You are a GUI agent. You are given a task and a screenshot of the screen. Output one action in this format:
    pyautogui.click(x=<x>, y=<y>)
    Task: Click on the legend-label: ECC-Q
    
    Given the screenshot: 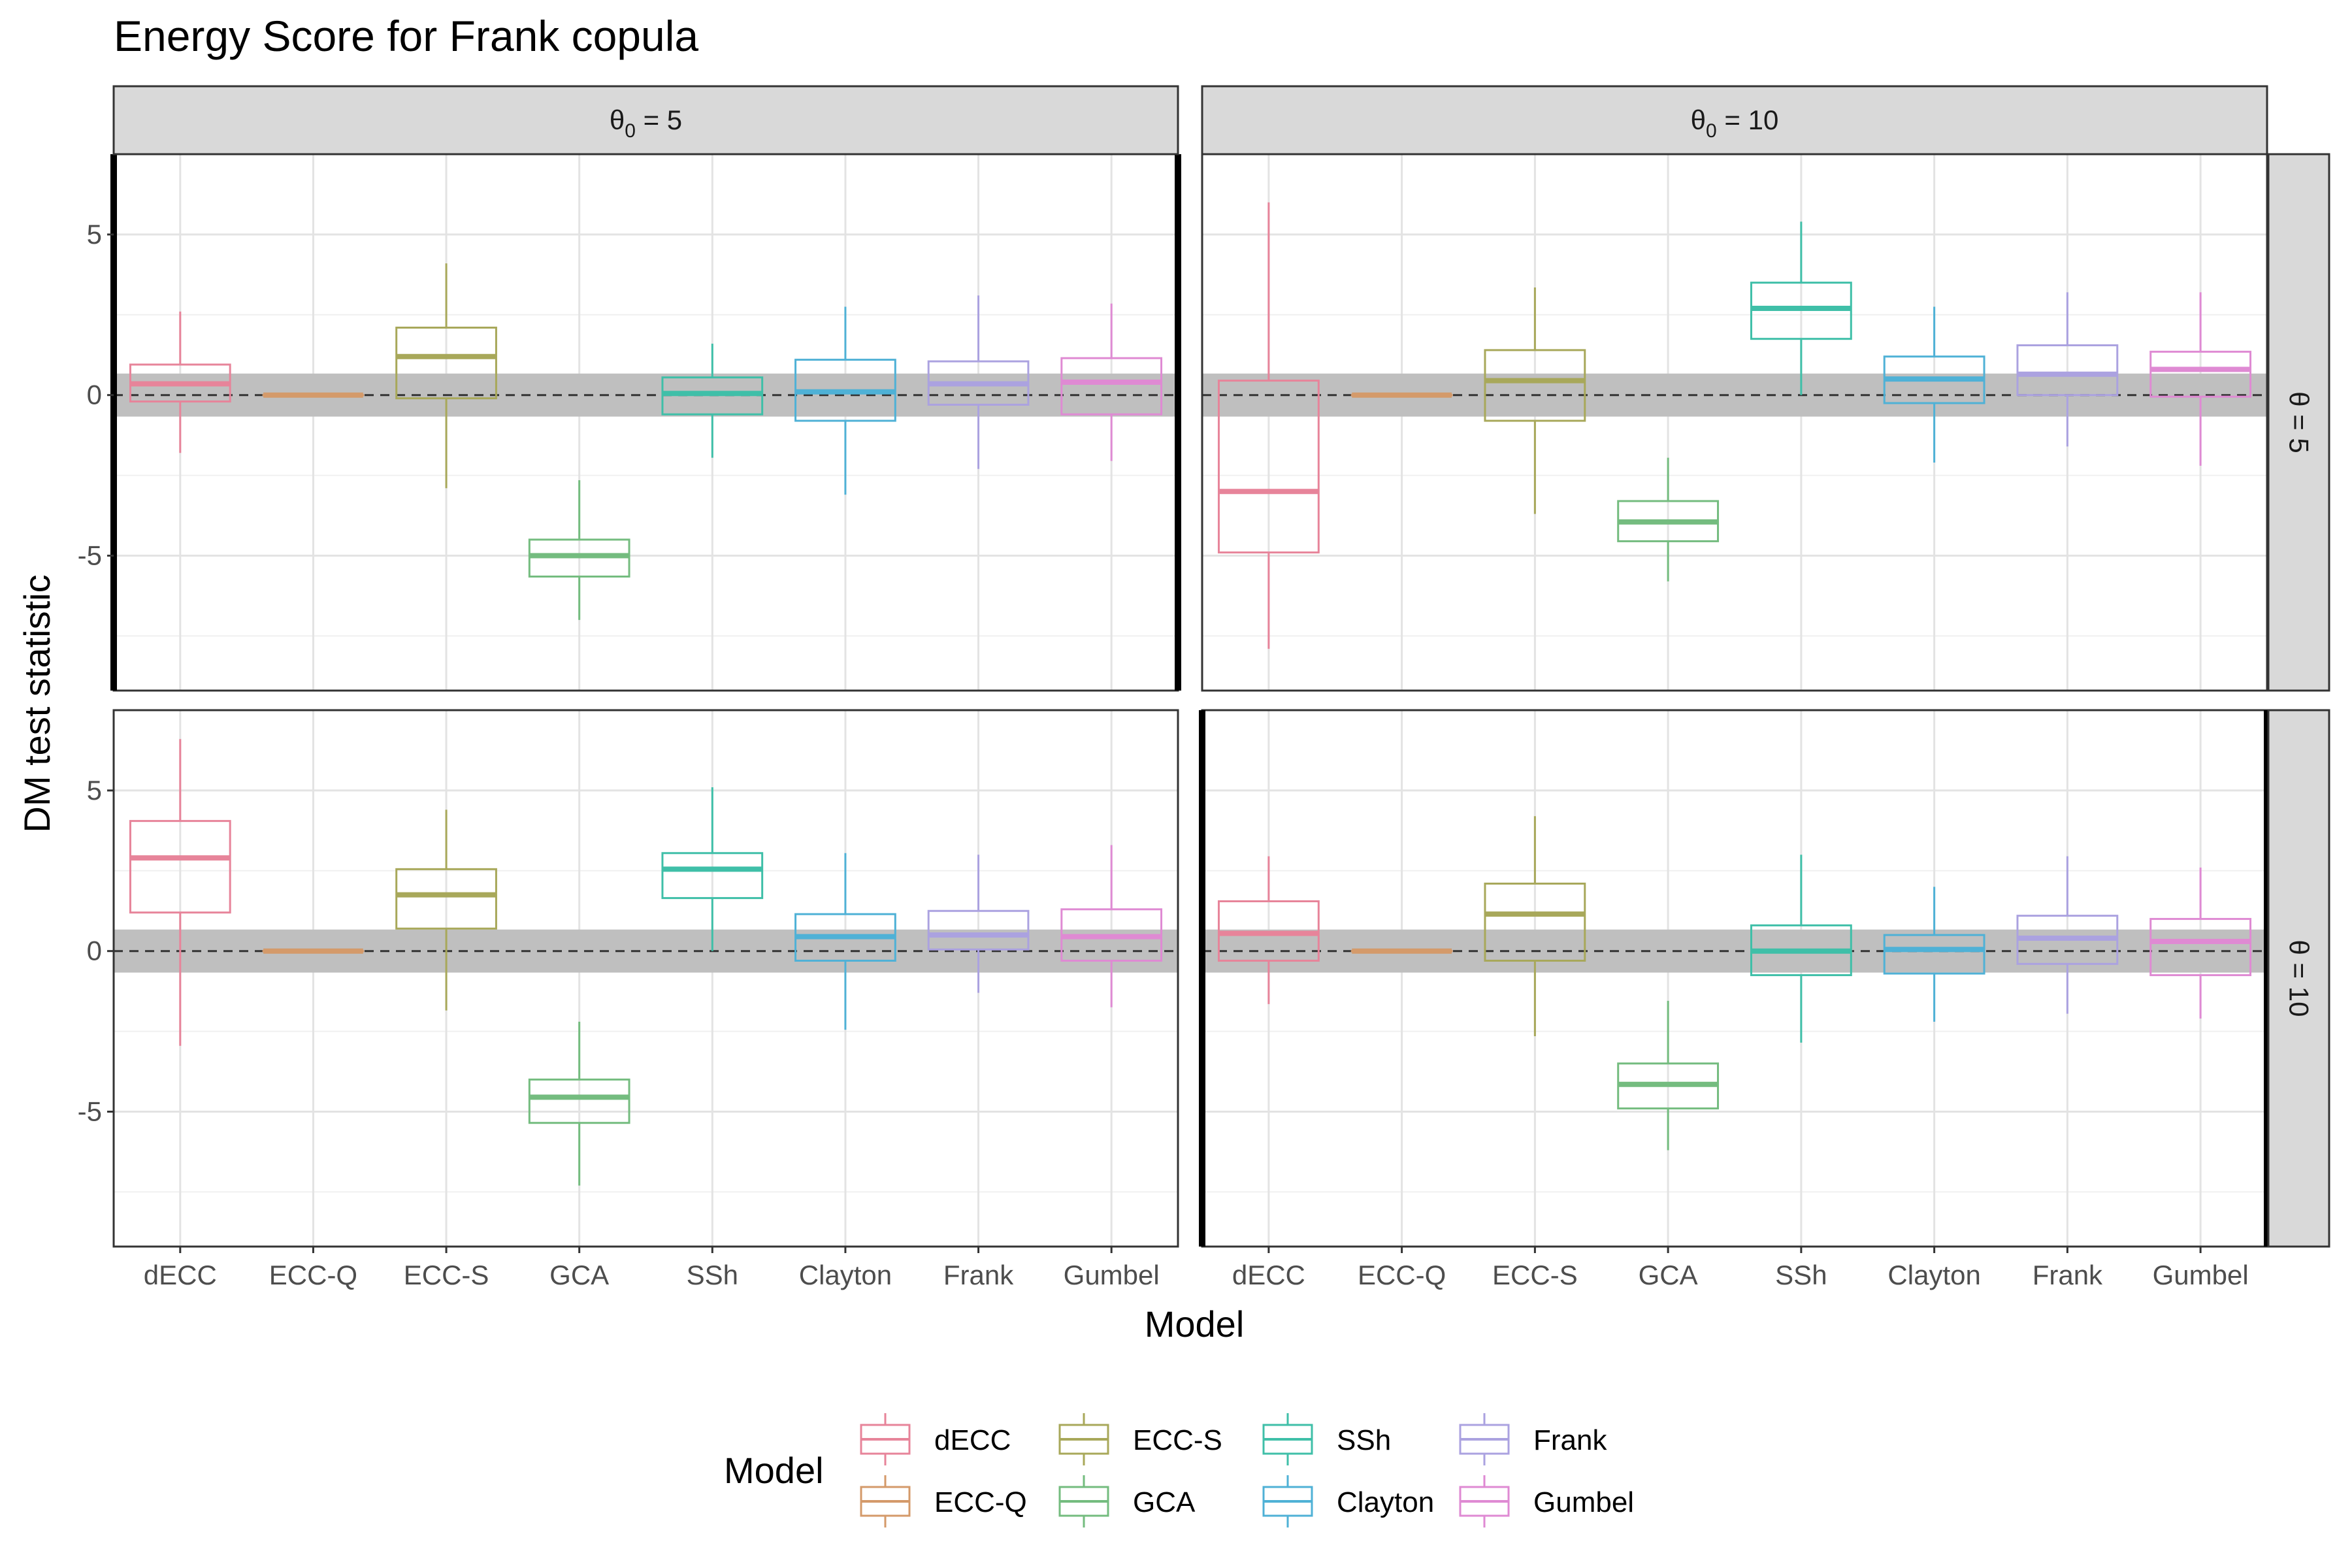 What is the action you would take?
    pyautogui.click(x=980, y=1502)
    